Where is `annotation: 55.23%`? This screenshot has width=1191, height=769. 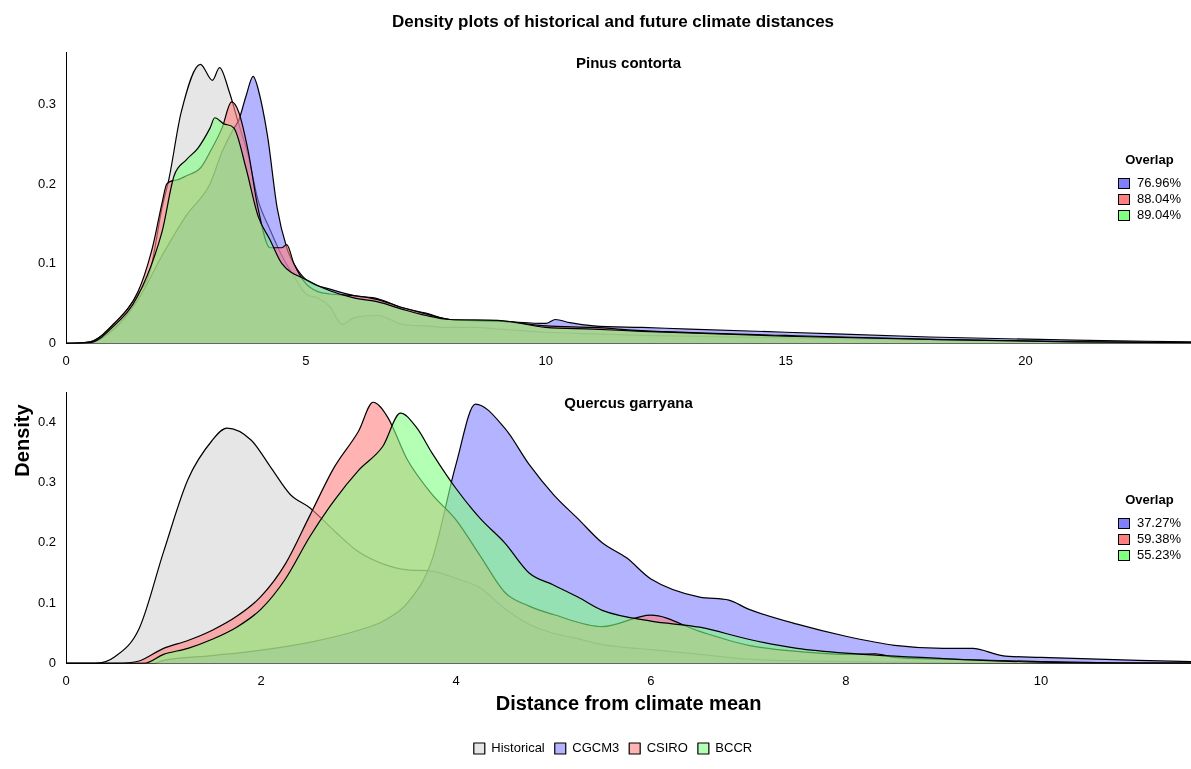
annotation: 55.23% is located at coordinates (1158, 555).